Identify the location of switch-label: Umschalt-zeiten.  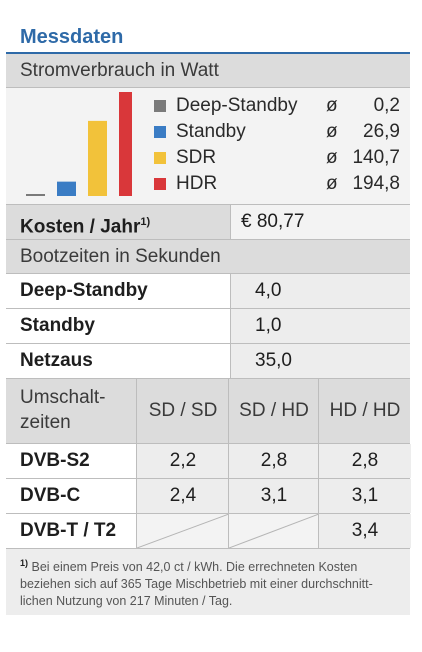
(63, 410).